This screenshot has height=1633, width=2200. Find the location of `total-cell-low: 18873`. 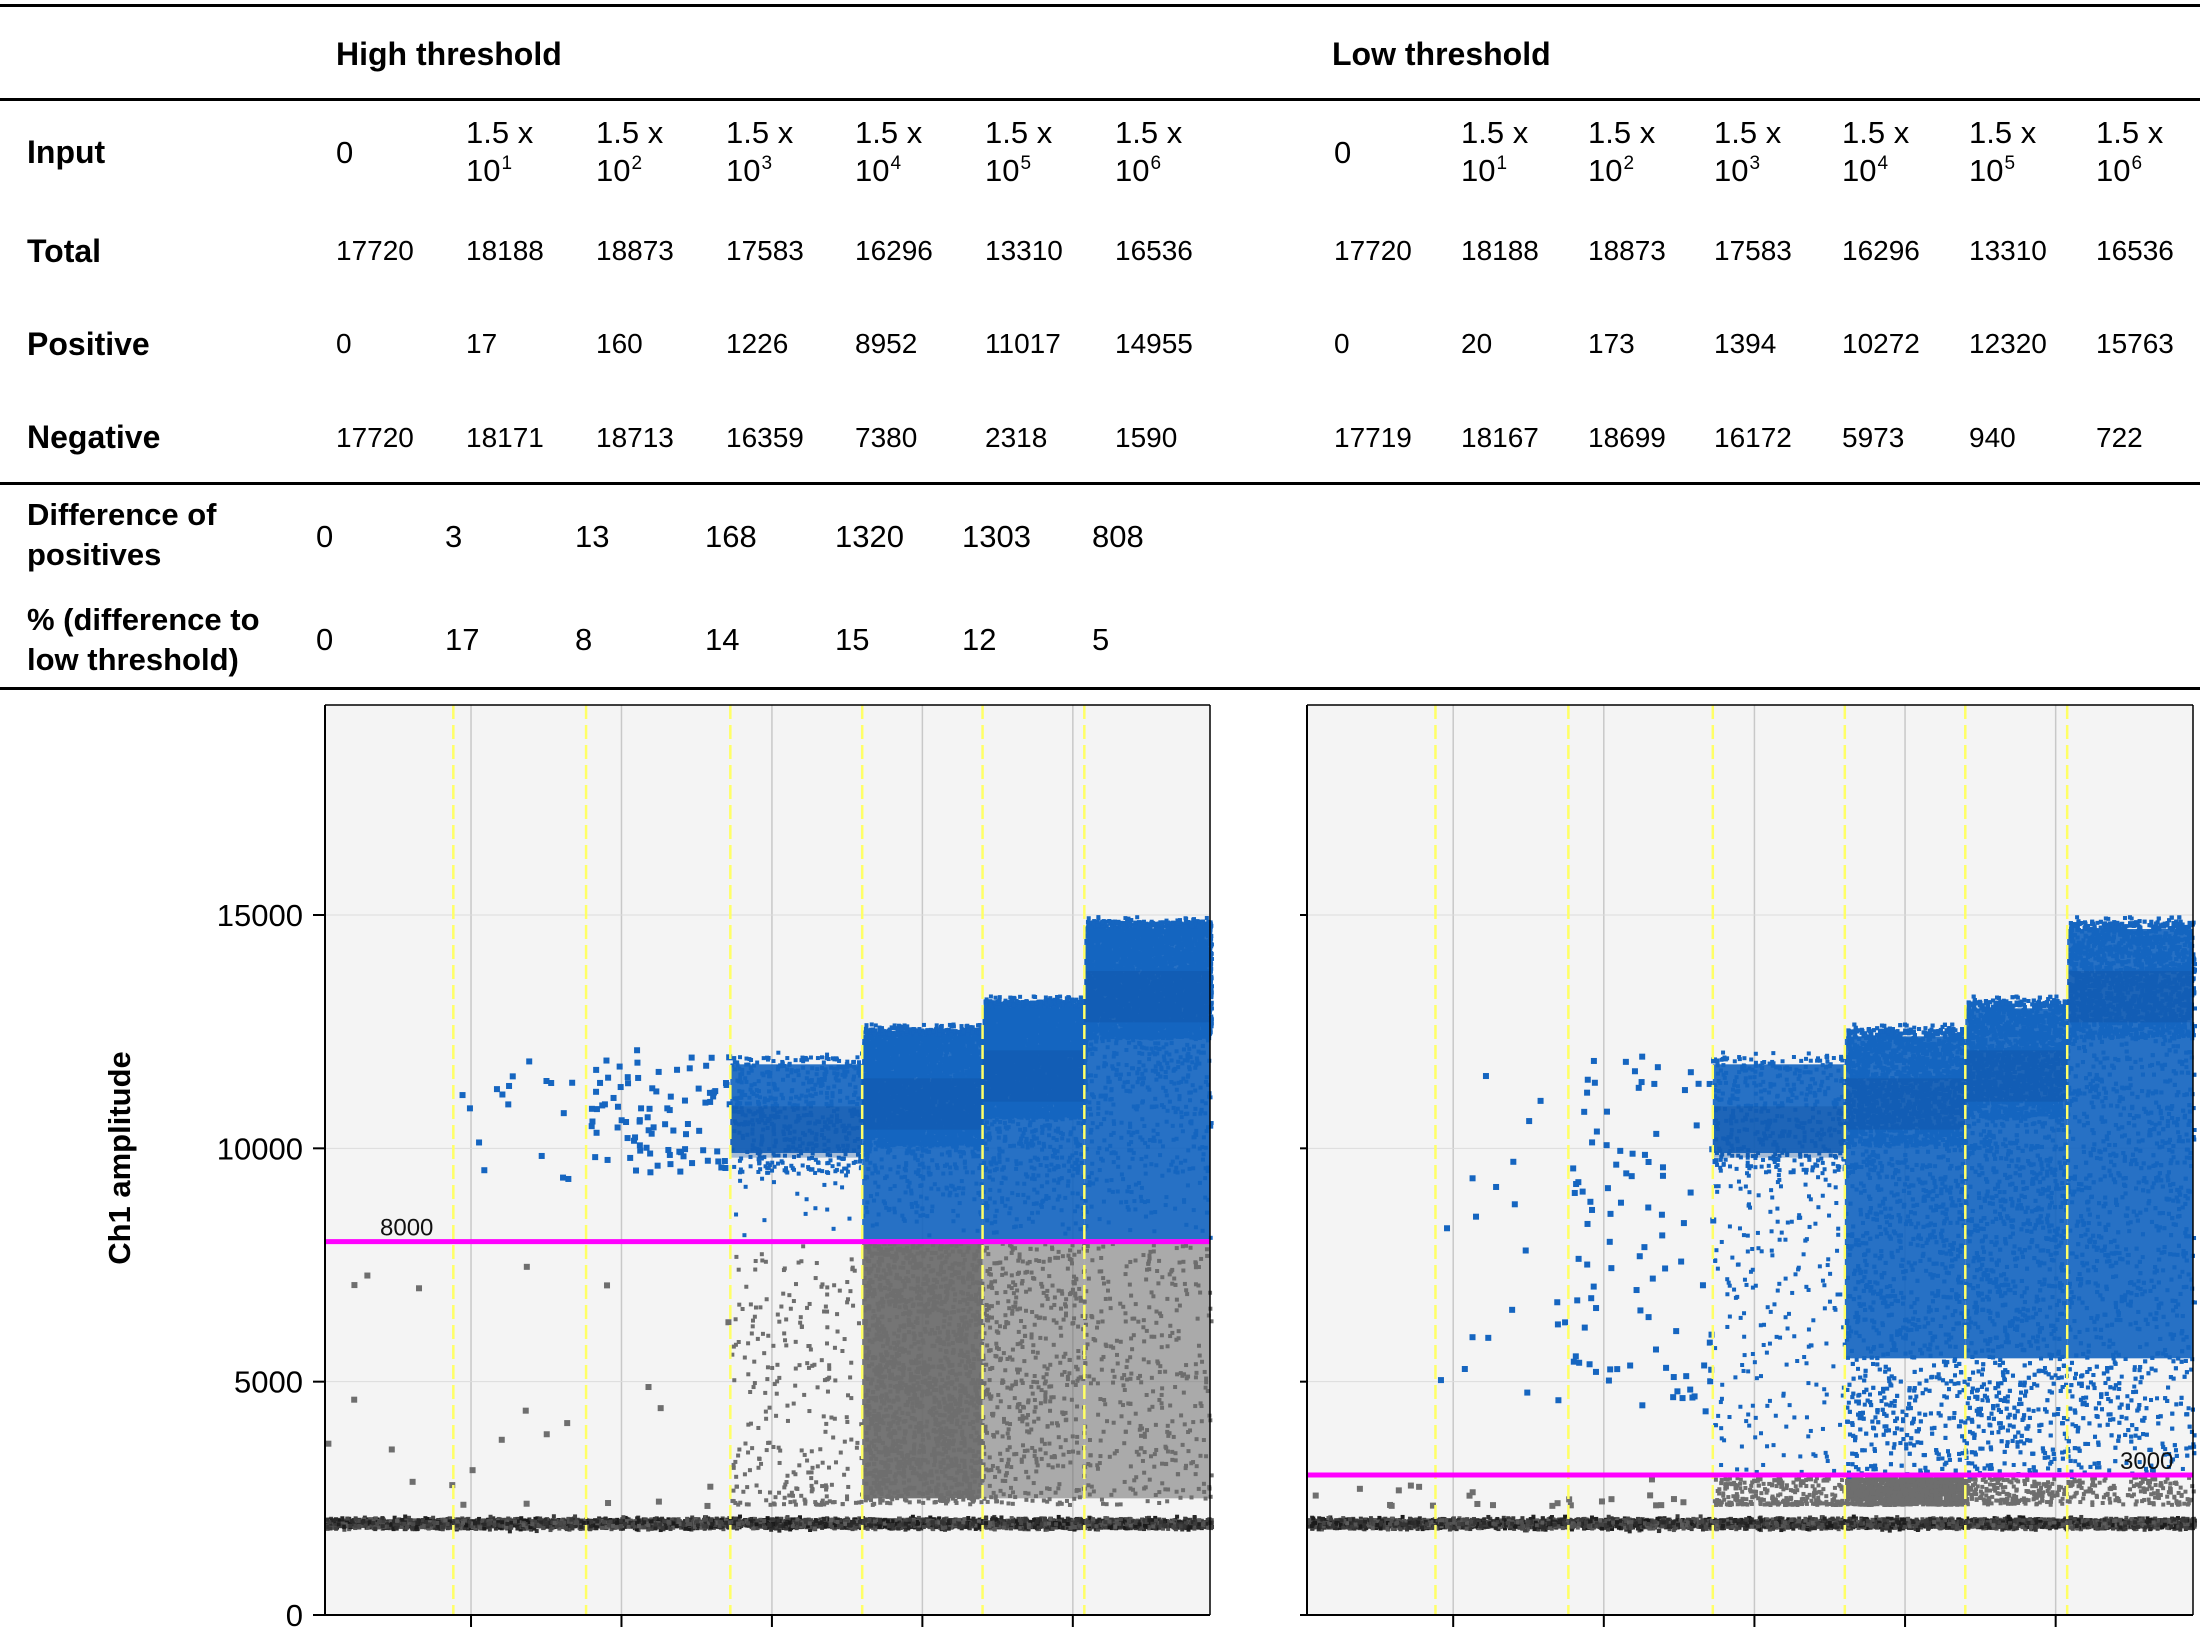

total-cell-low: 18873 is located at coordinates (1627, 251).